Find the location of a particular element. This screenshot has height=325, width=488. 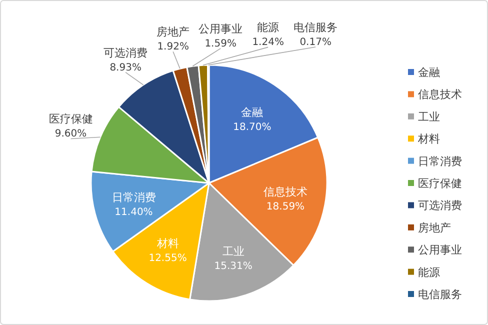

slice-label: 能源 is located at coordinates (268, 27).